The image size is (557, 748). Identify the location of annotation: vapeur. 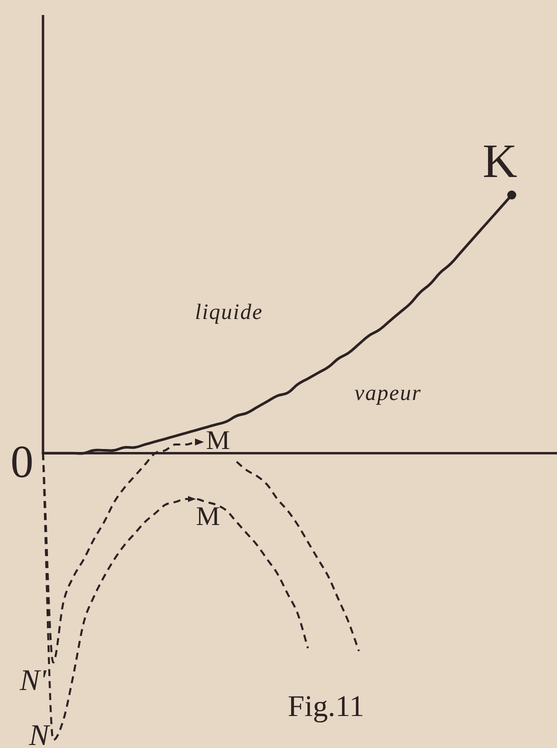
(388, 392).